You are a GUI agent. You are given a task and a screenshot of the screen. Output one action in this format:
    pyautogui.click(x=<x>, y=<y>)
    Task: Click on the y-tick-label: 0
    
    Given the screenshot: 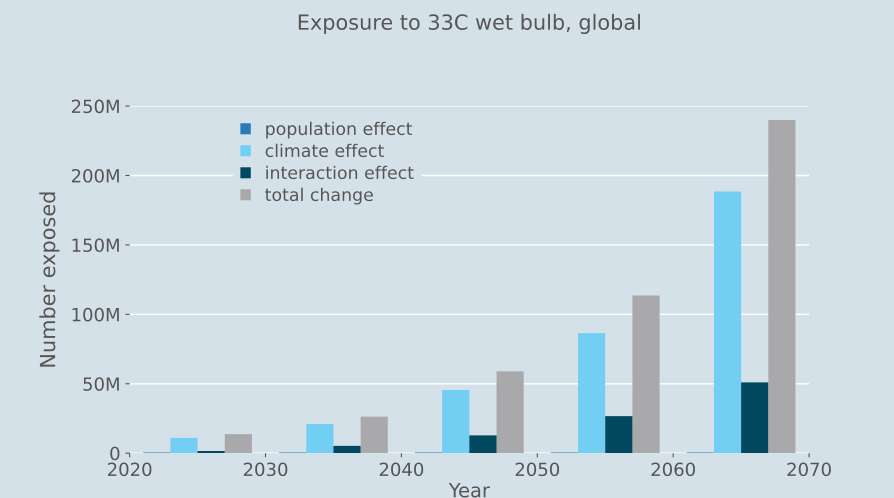 What is the action you would take?
    pyautogui.click(x=115, y=453)
    